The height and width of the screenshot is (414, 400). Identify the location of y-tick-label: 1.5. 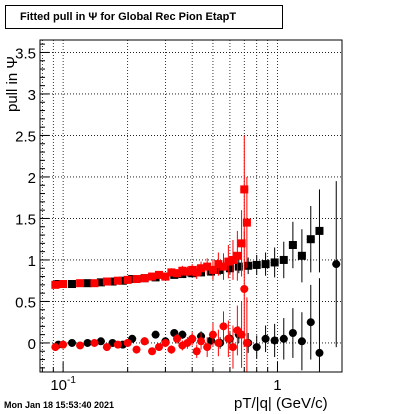
(25, 219).